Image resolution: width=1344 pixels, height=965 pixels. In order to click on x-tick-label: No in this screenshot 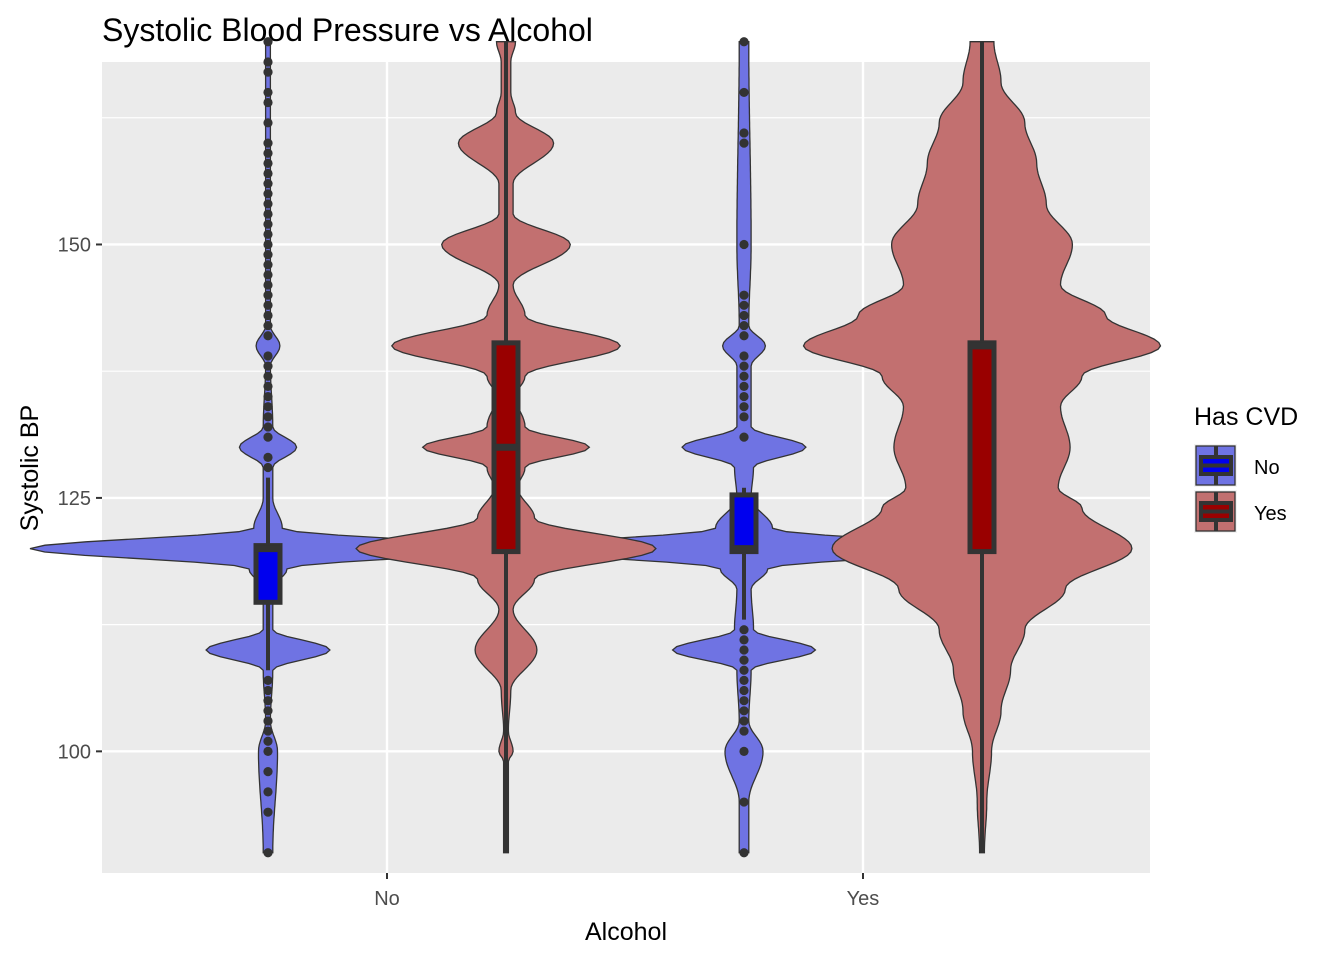, I will do `click(387, 899)`.